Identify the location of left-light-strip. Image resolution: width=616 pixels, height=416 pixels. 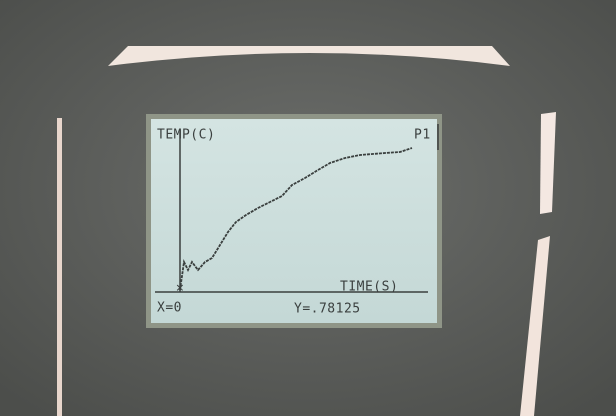
(59, 267).